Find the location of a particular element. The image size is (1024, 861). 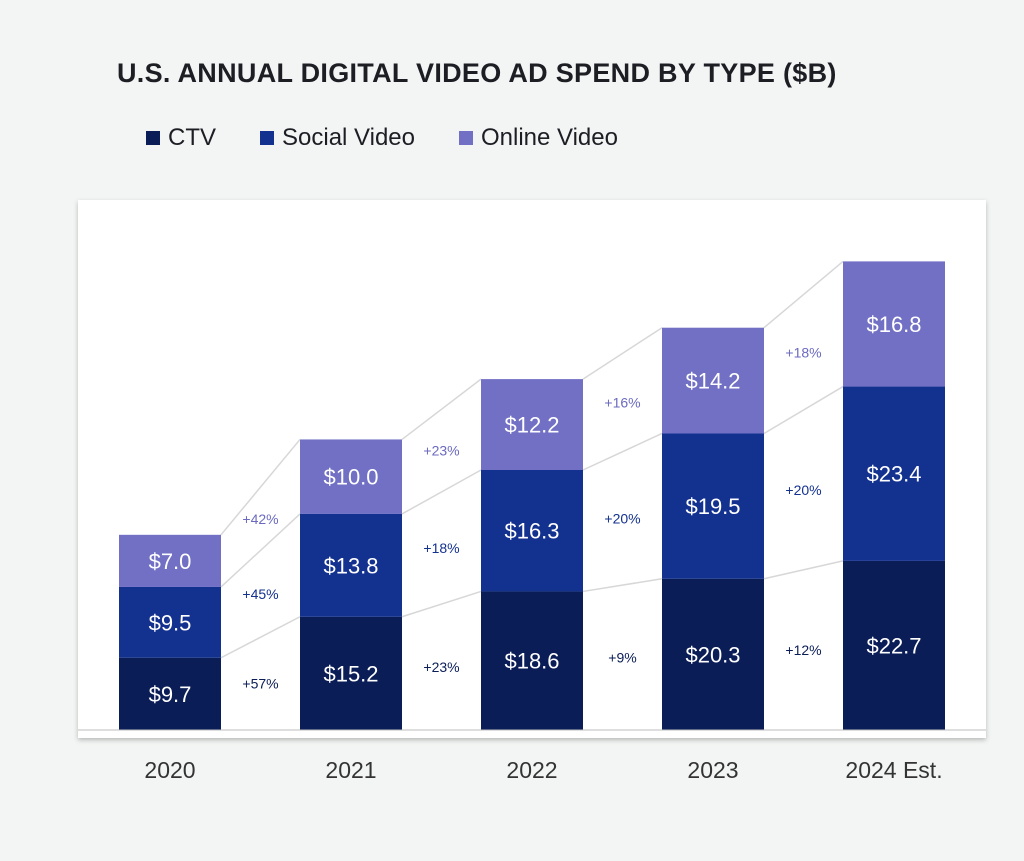

growth-label-online-video: +23% is located at coordinates (441, 451).